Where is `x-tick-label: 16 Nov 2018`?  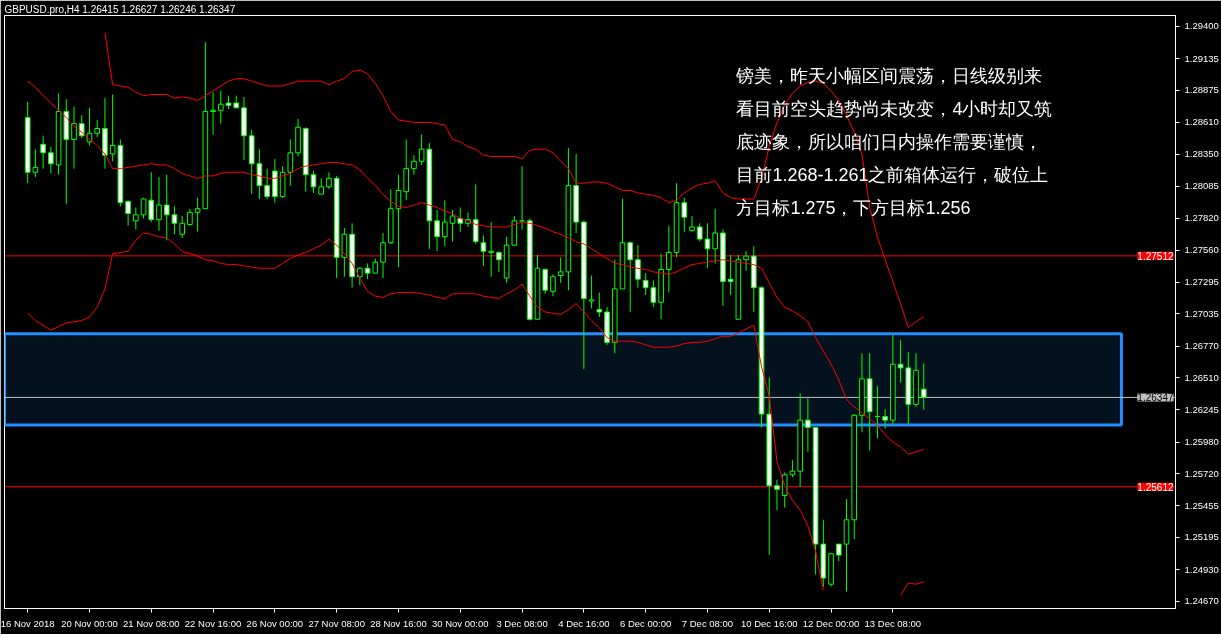 x-tick-label: 16 Nov 2018 is located at coordinates (27, 623).